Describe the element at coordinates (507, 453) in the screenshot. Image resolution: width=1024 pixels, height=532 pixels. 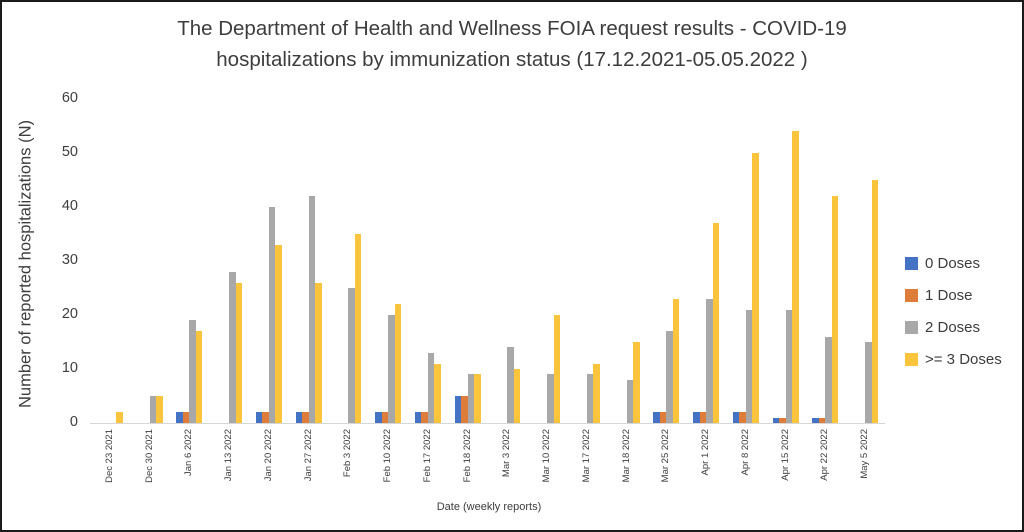
I see `x-tick-label: Mar 3 2022` at that location.